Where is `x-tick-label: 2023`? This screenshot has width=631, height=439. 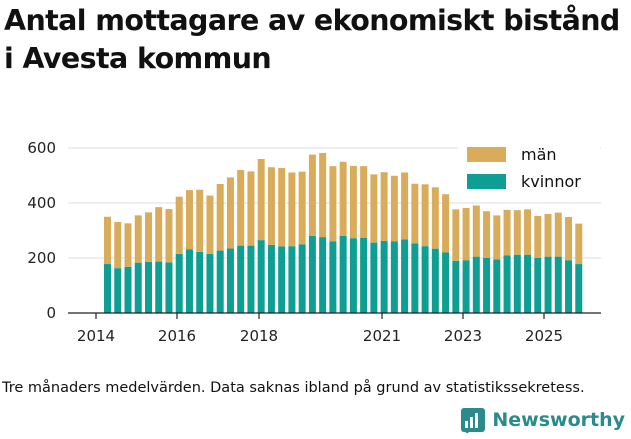 x-tick-label: 2023 is located at coordinates (463, 336).